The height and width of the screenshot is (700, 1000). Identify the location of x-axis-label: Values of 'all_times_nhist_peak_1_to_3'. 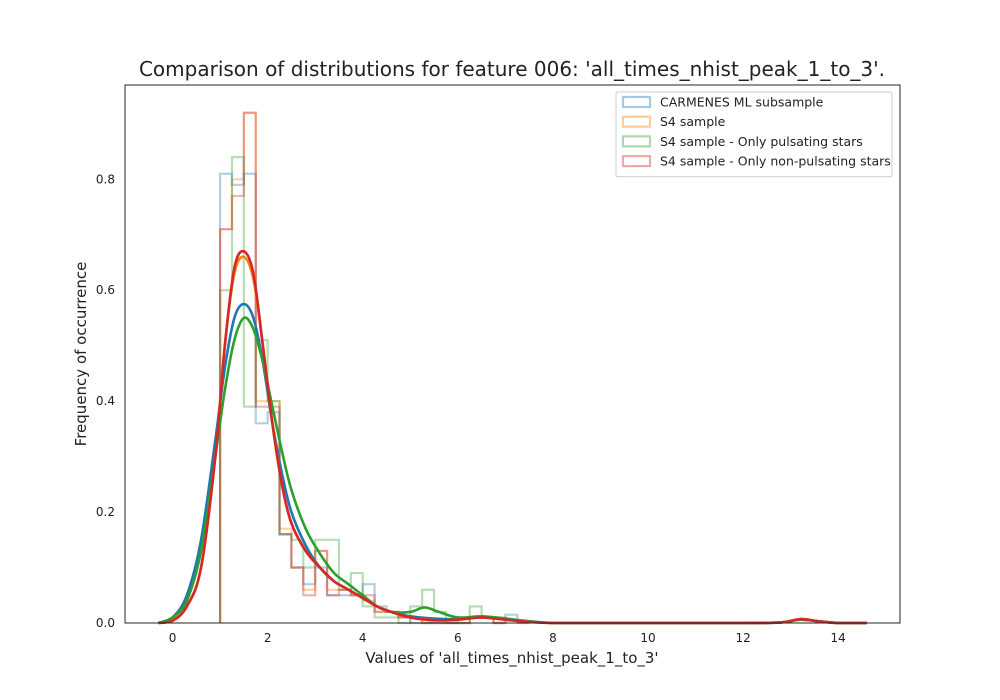
(511, 658).